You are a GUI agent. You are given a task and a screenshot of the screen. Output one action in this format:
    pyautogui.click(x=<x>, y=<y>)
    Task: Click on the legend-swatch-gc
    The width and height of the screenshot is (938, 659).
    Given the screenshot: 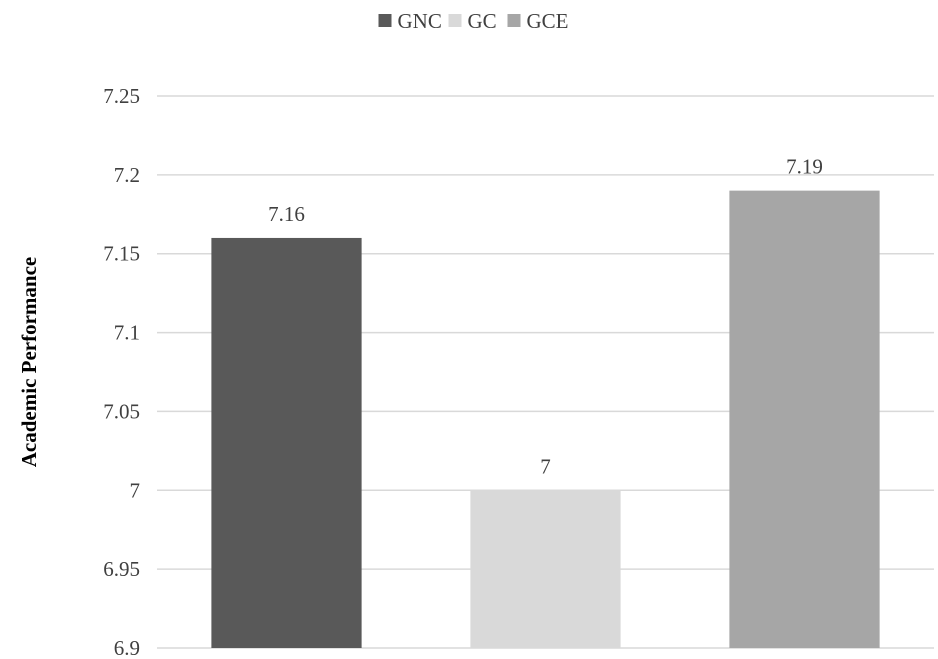 What is the action you would take?
    pyautogui.click(x=455, y=20)
    